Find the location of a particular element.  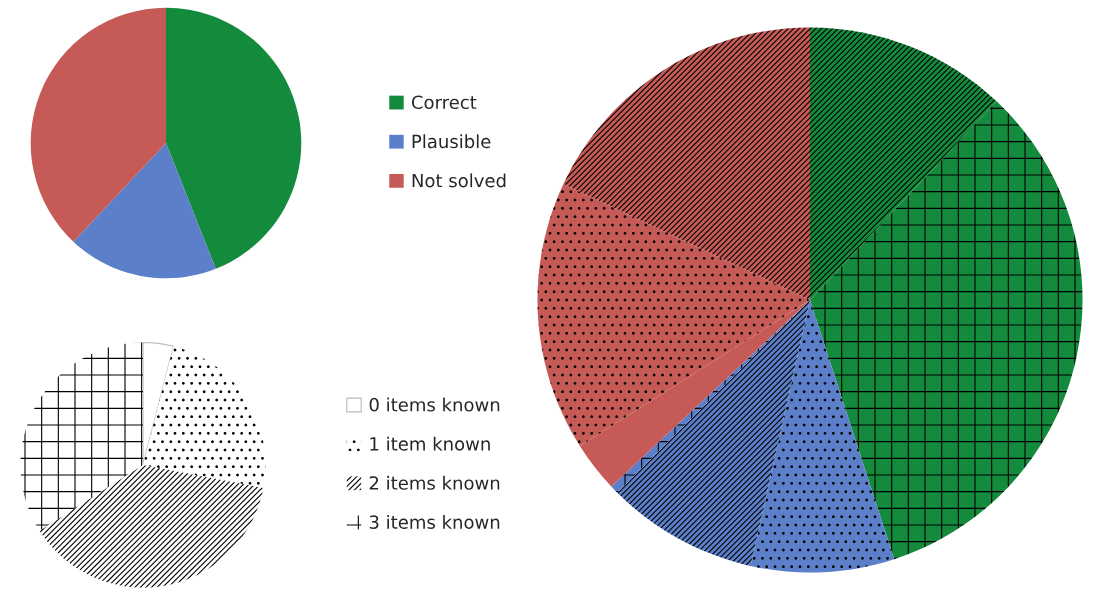

legend-label: 1 item known is located at coordinates (430, 443).